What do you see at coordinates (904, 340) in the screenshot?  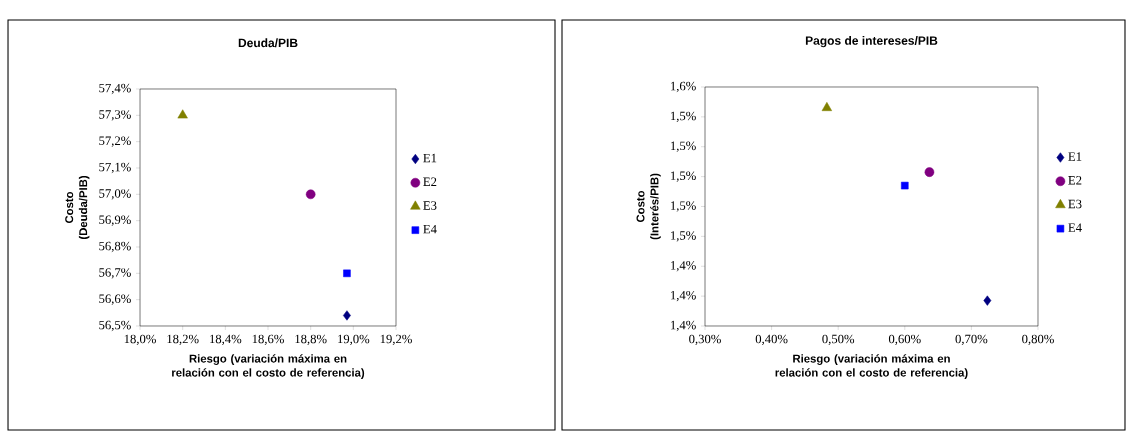 I see `x-tick-label: 0,60%` at bounding box center [904, 340].